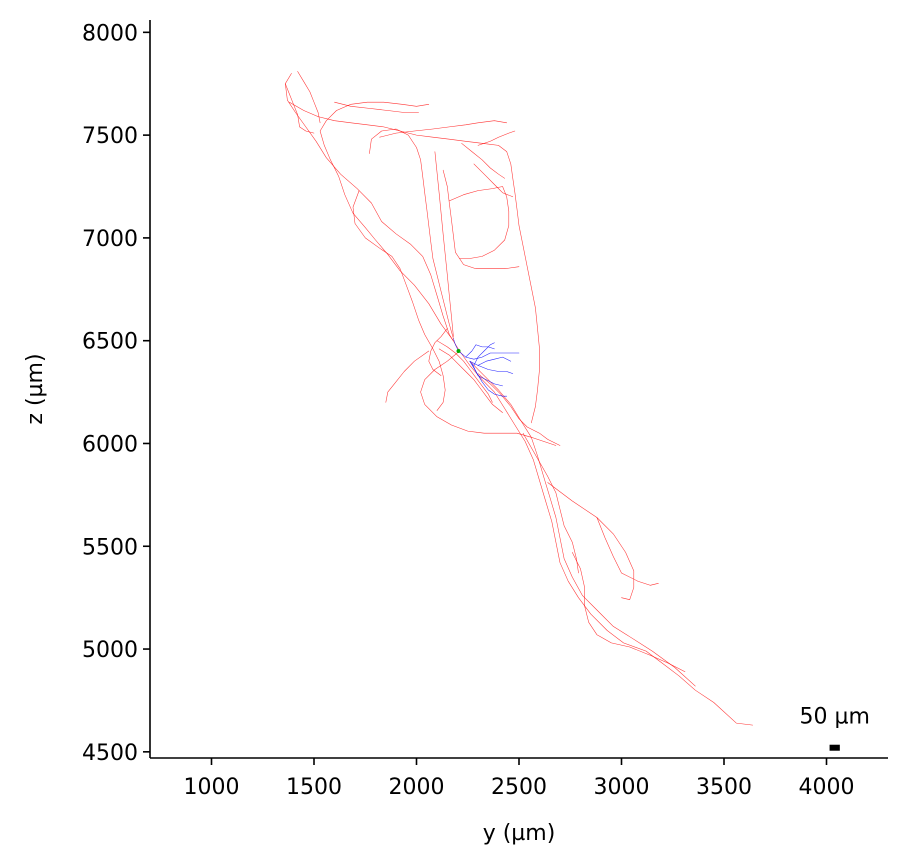  I want to click on x-tick-label: 3500, so click(724, 787).